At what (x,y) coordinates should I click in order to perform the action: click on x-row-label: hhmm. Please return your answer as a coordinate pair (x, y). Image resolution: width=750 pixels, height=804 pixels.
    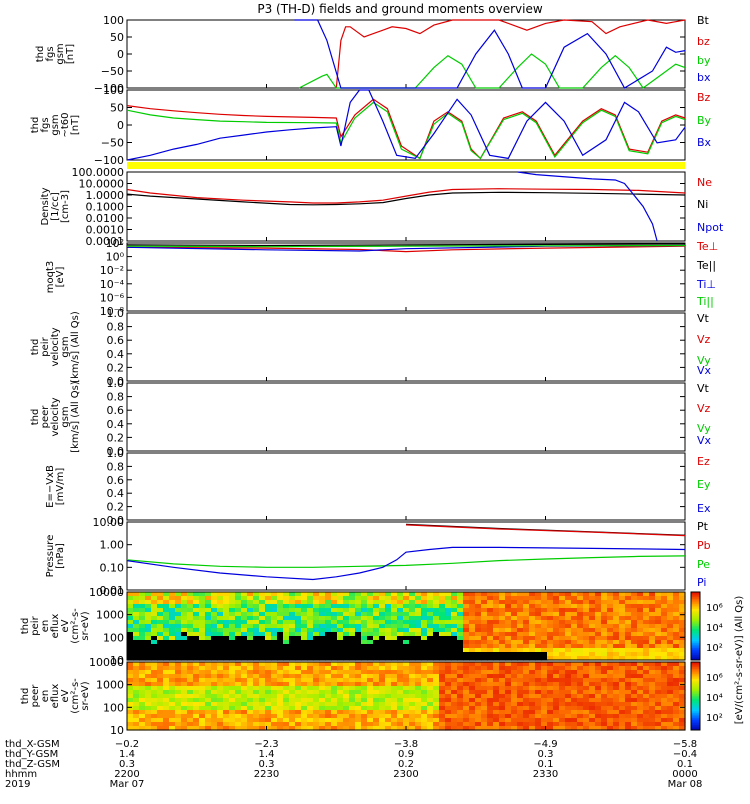
    Looking at the image, I should click on (21, 774).